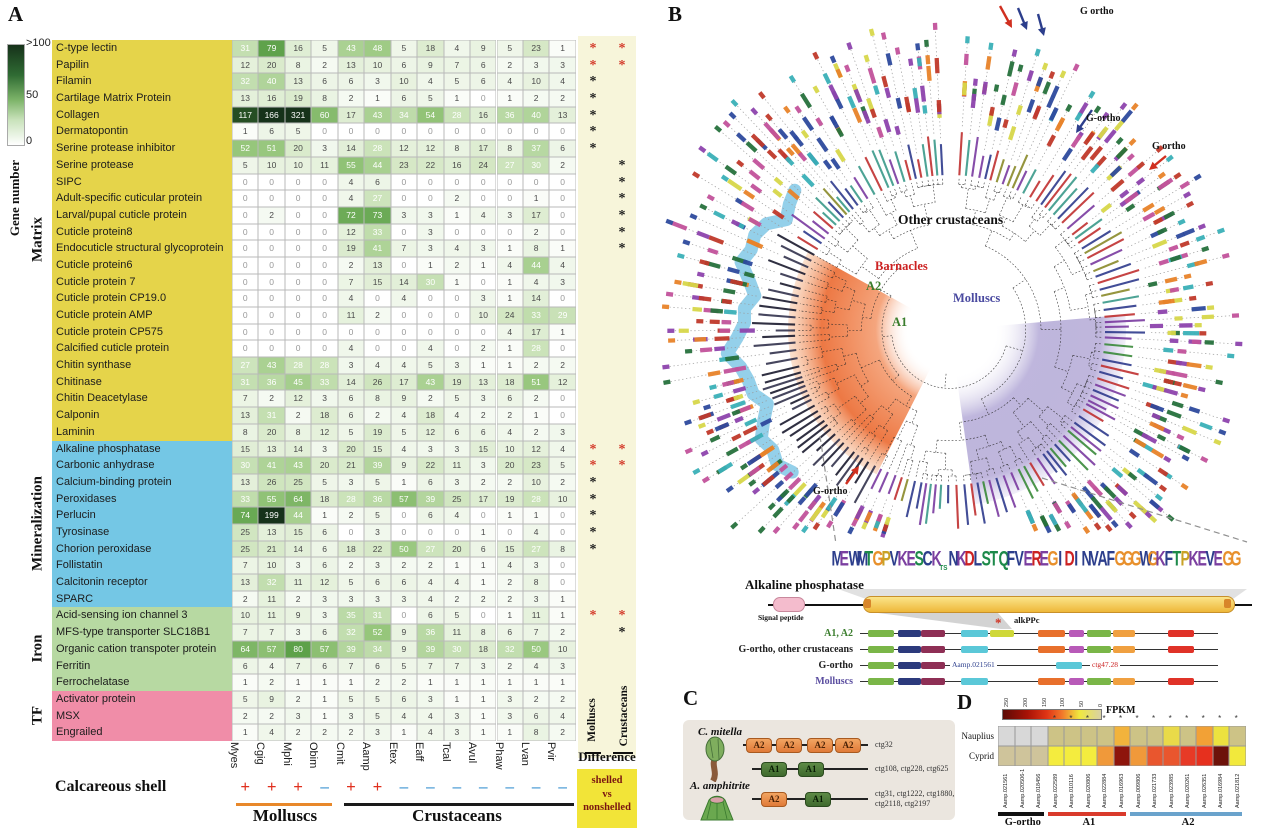 Image resolution: width=1268 pixels, height=828 pixels. I want to click on row-label: Activator protein, so click(96, 698).